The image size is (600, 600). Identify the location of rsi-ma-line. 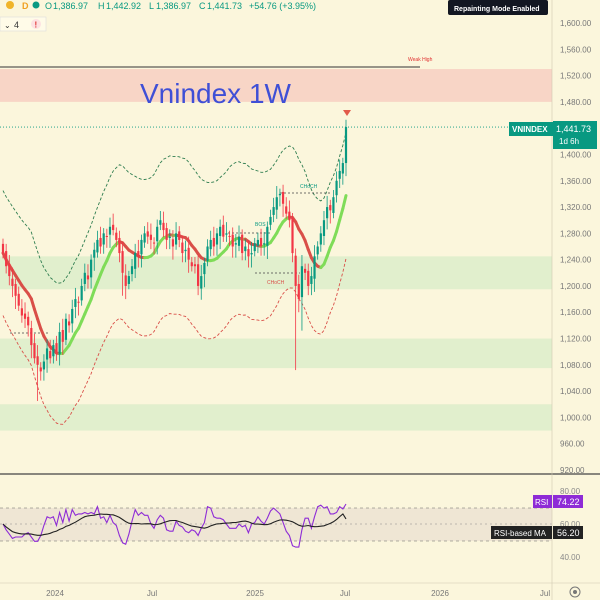
(174, 524).